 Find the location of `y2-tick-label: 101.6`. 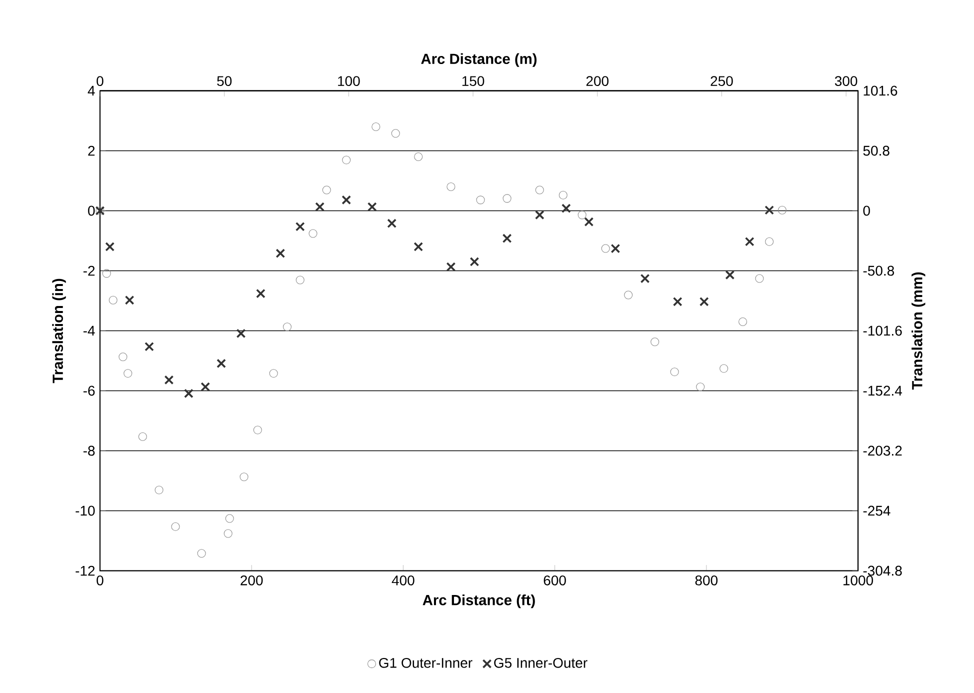

y2-tick-label: 101.6 is located at coordinates (881, 91).